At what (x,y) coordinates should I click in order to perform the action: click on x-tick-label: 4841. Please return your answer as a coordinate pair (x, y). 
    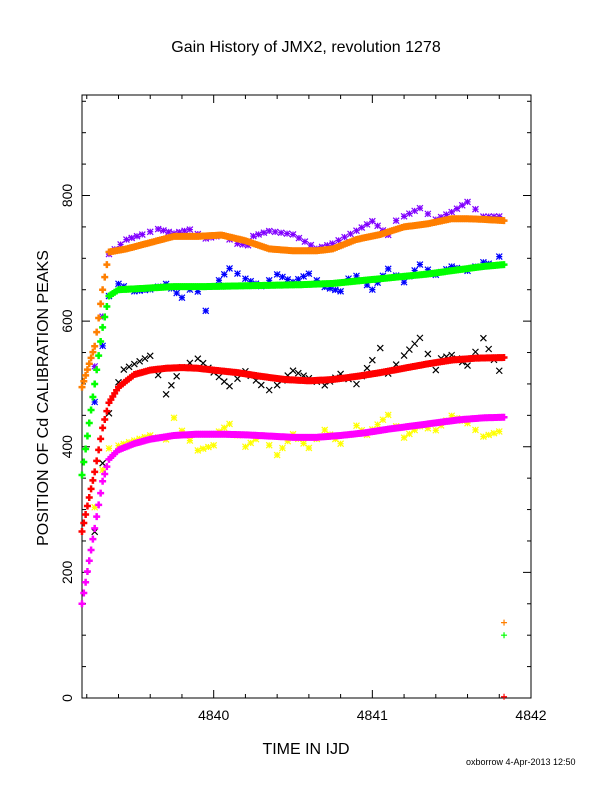
    Looking at the image, I should click on (372, 715).